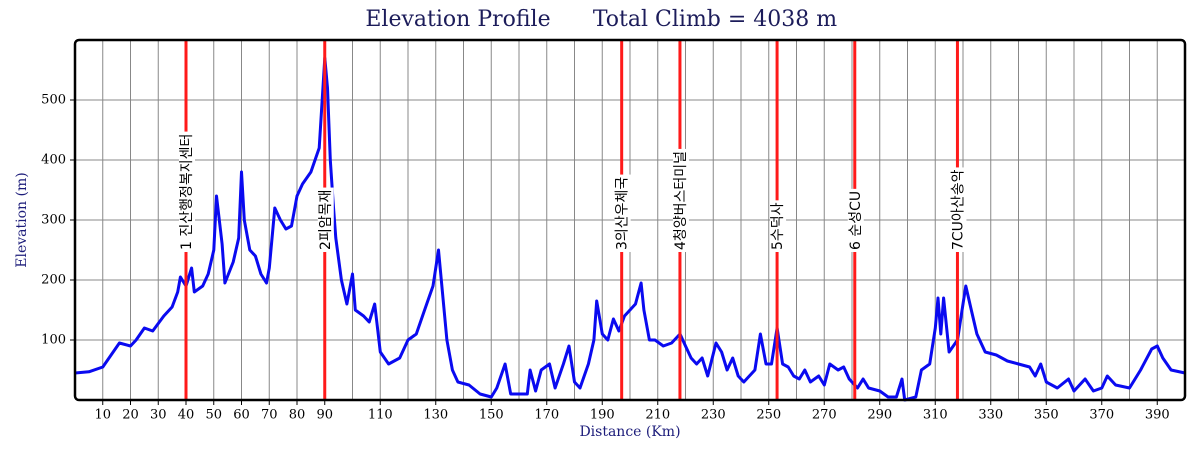  I want to click on waypoint-label: 1 진산행정복지센터, so click(187, 191).